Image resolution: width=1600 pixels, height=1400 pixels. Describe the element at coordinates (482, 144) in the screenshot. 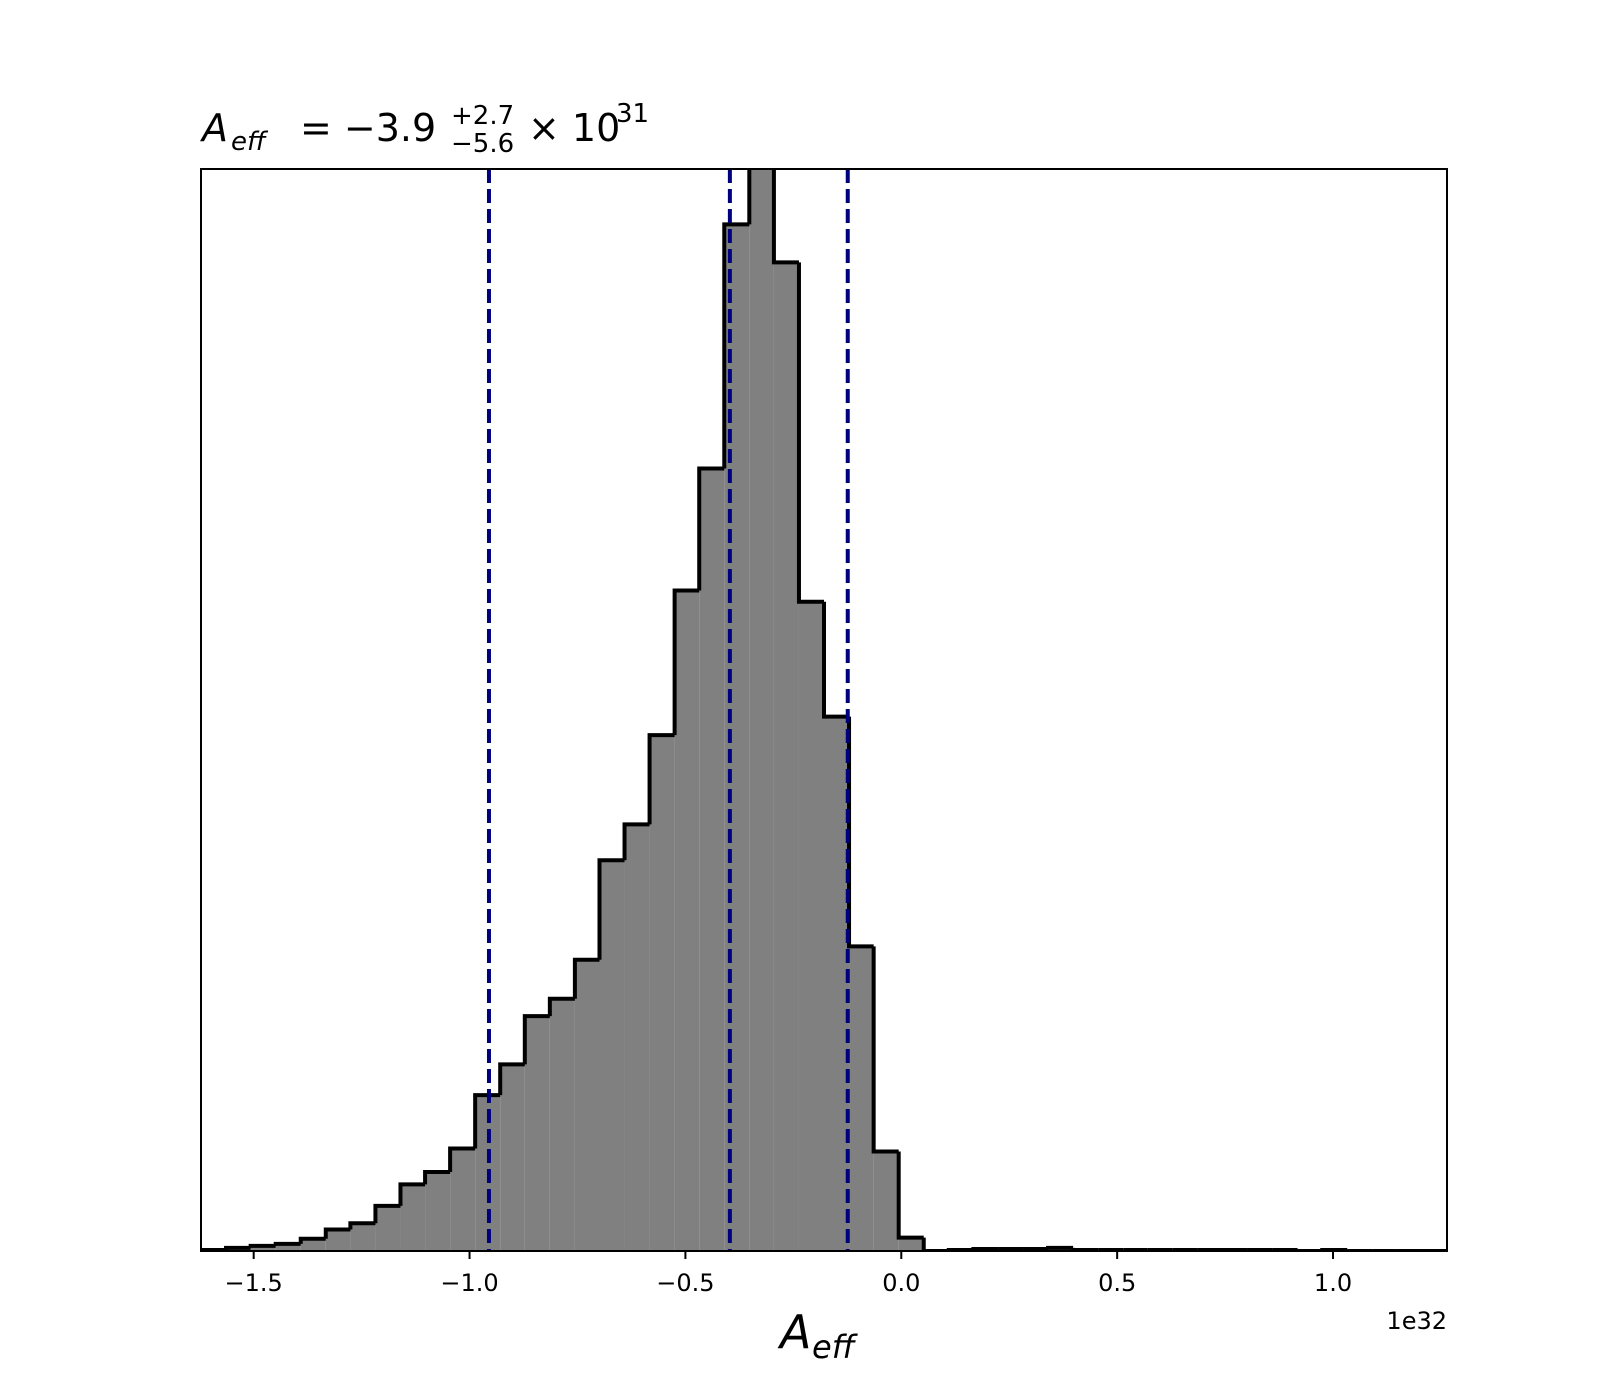

I see `title-lower: −5.6` at that location.